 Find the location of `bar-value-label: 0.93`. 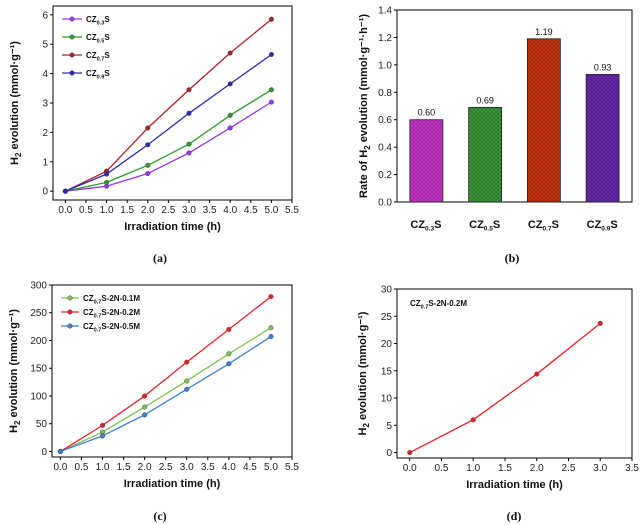

bar-value-label: 0.93 is located at coordinates (603, 67).